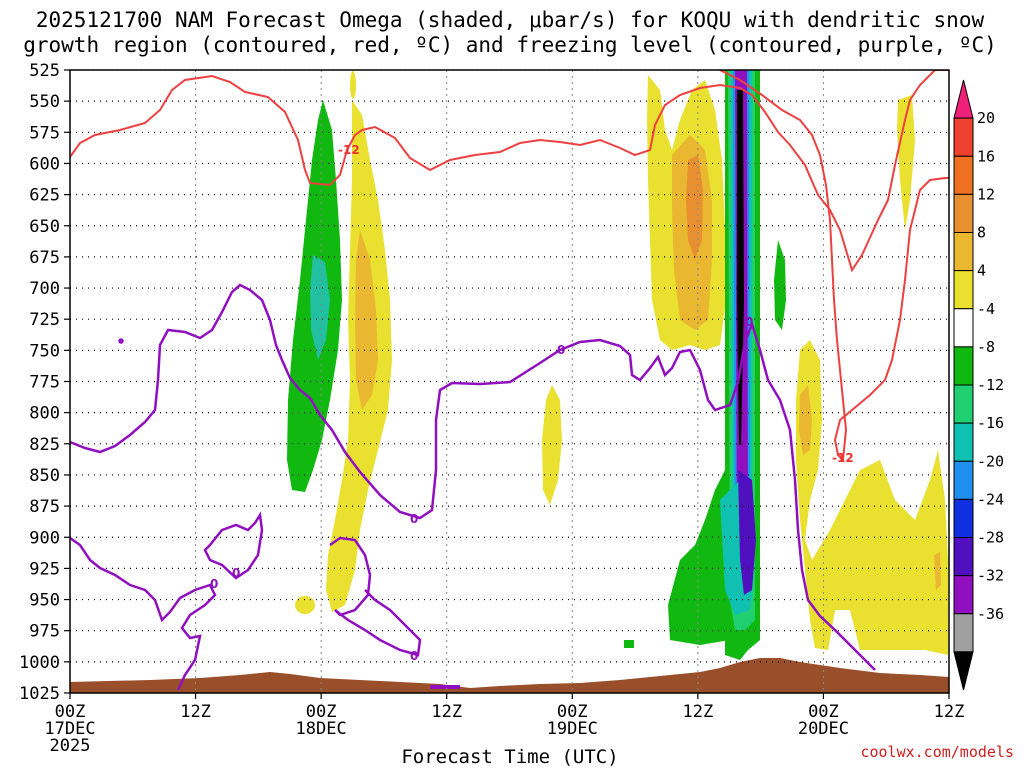  Describe the element at coordinates (414, 519) in the screenshot. I see `freezing-label-1: 0` at that location.